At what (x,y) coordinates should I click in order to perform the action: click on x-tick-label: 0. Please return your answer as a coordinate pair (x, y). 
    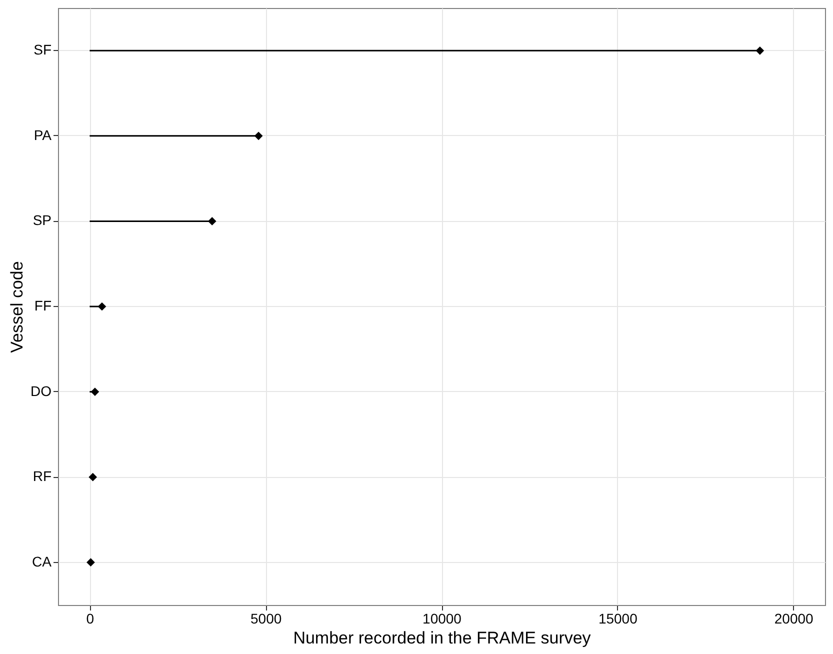
    Looking at the image, I should click on (90, 618).